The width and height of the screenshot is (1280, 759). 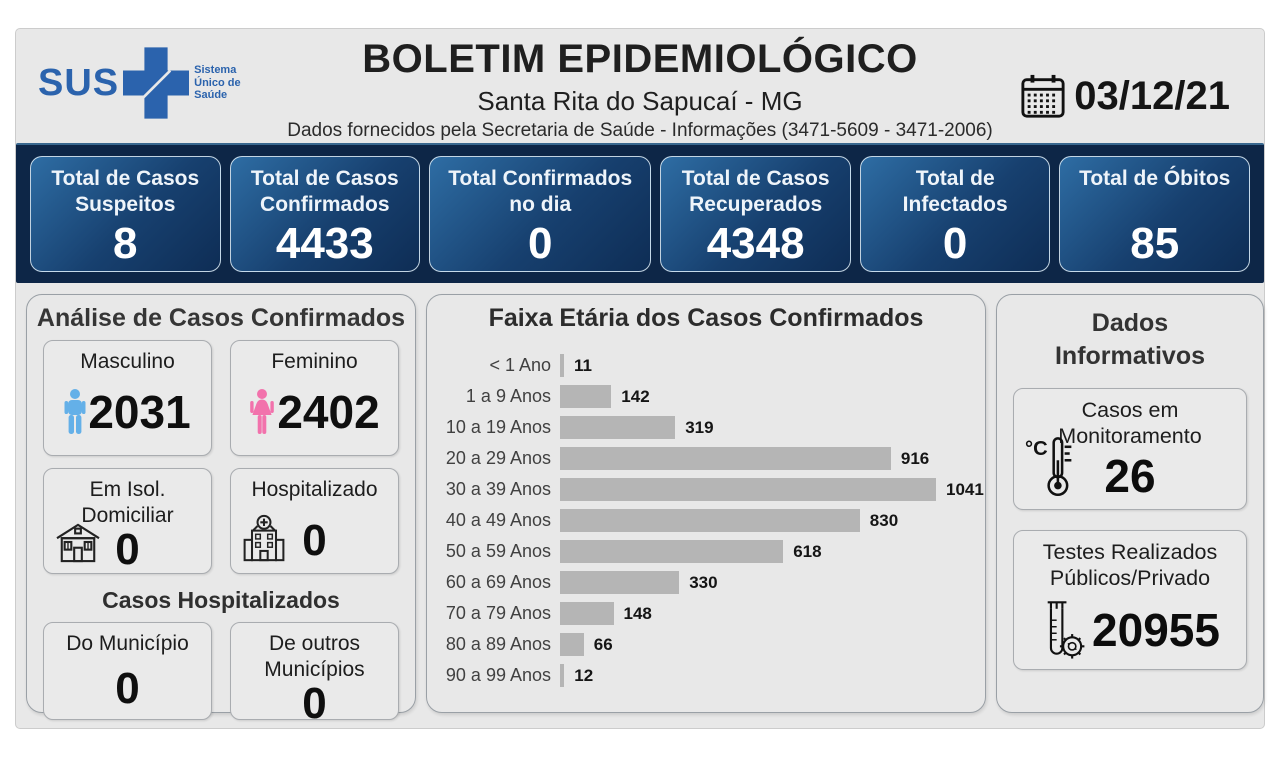 What do you see at coordinates (1155, 178) in the screenshot?
I see `stat-label: Total de Óbitos` at bounding box center [1155, 178].